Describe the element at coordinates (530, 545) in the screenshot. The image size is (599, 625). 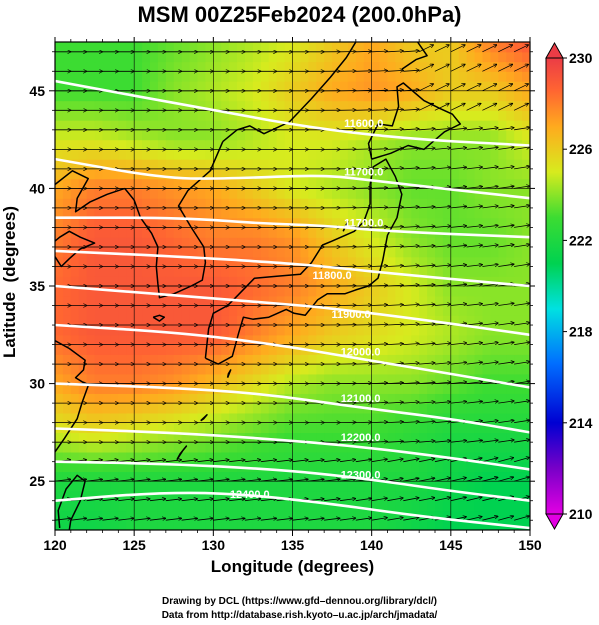
I see `x-tick-label: 150` at that location.